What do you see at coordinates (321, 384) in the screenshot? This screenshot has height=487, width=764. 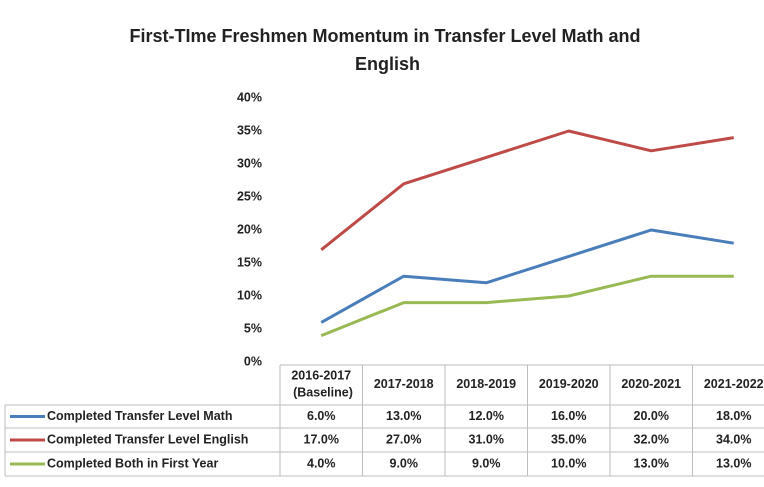 I see `x-tick-label: 2016-2017 (Baseline)` at bounding box center [321, 384].